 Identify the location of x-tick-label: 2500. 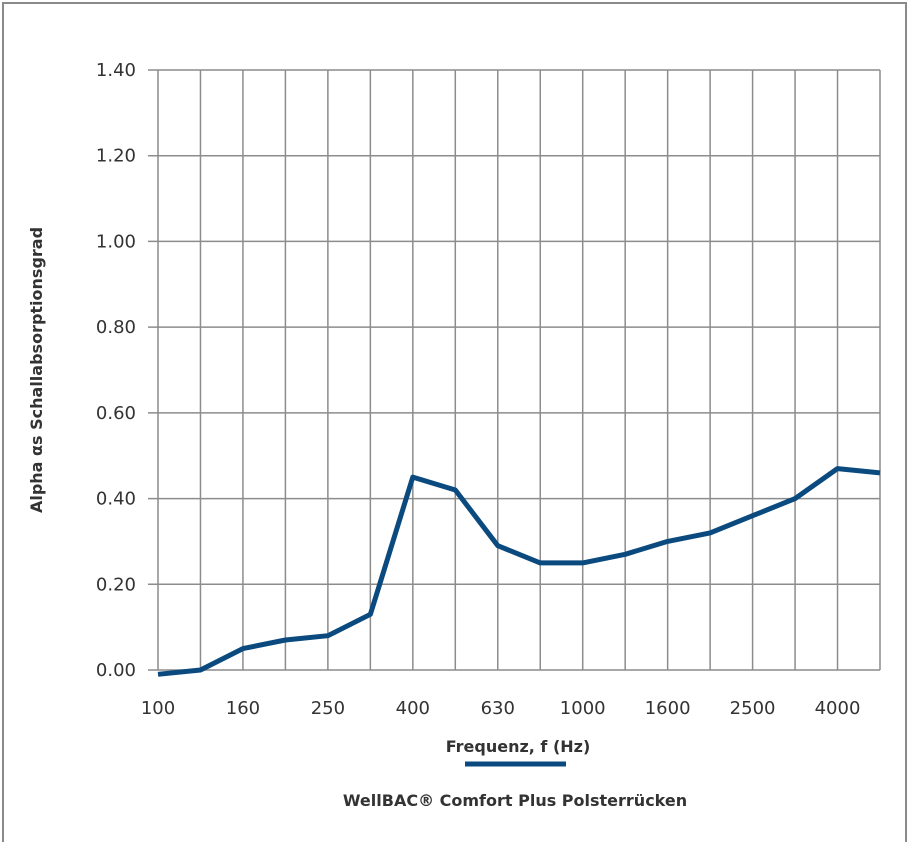
(753, 708).